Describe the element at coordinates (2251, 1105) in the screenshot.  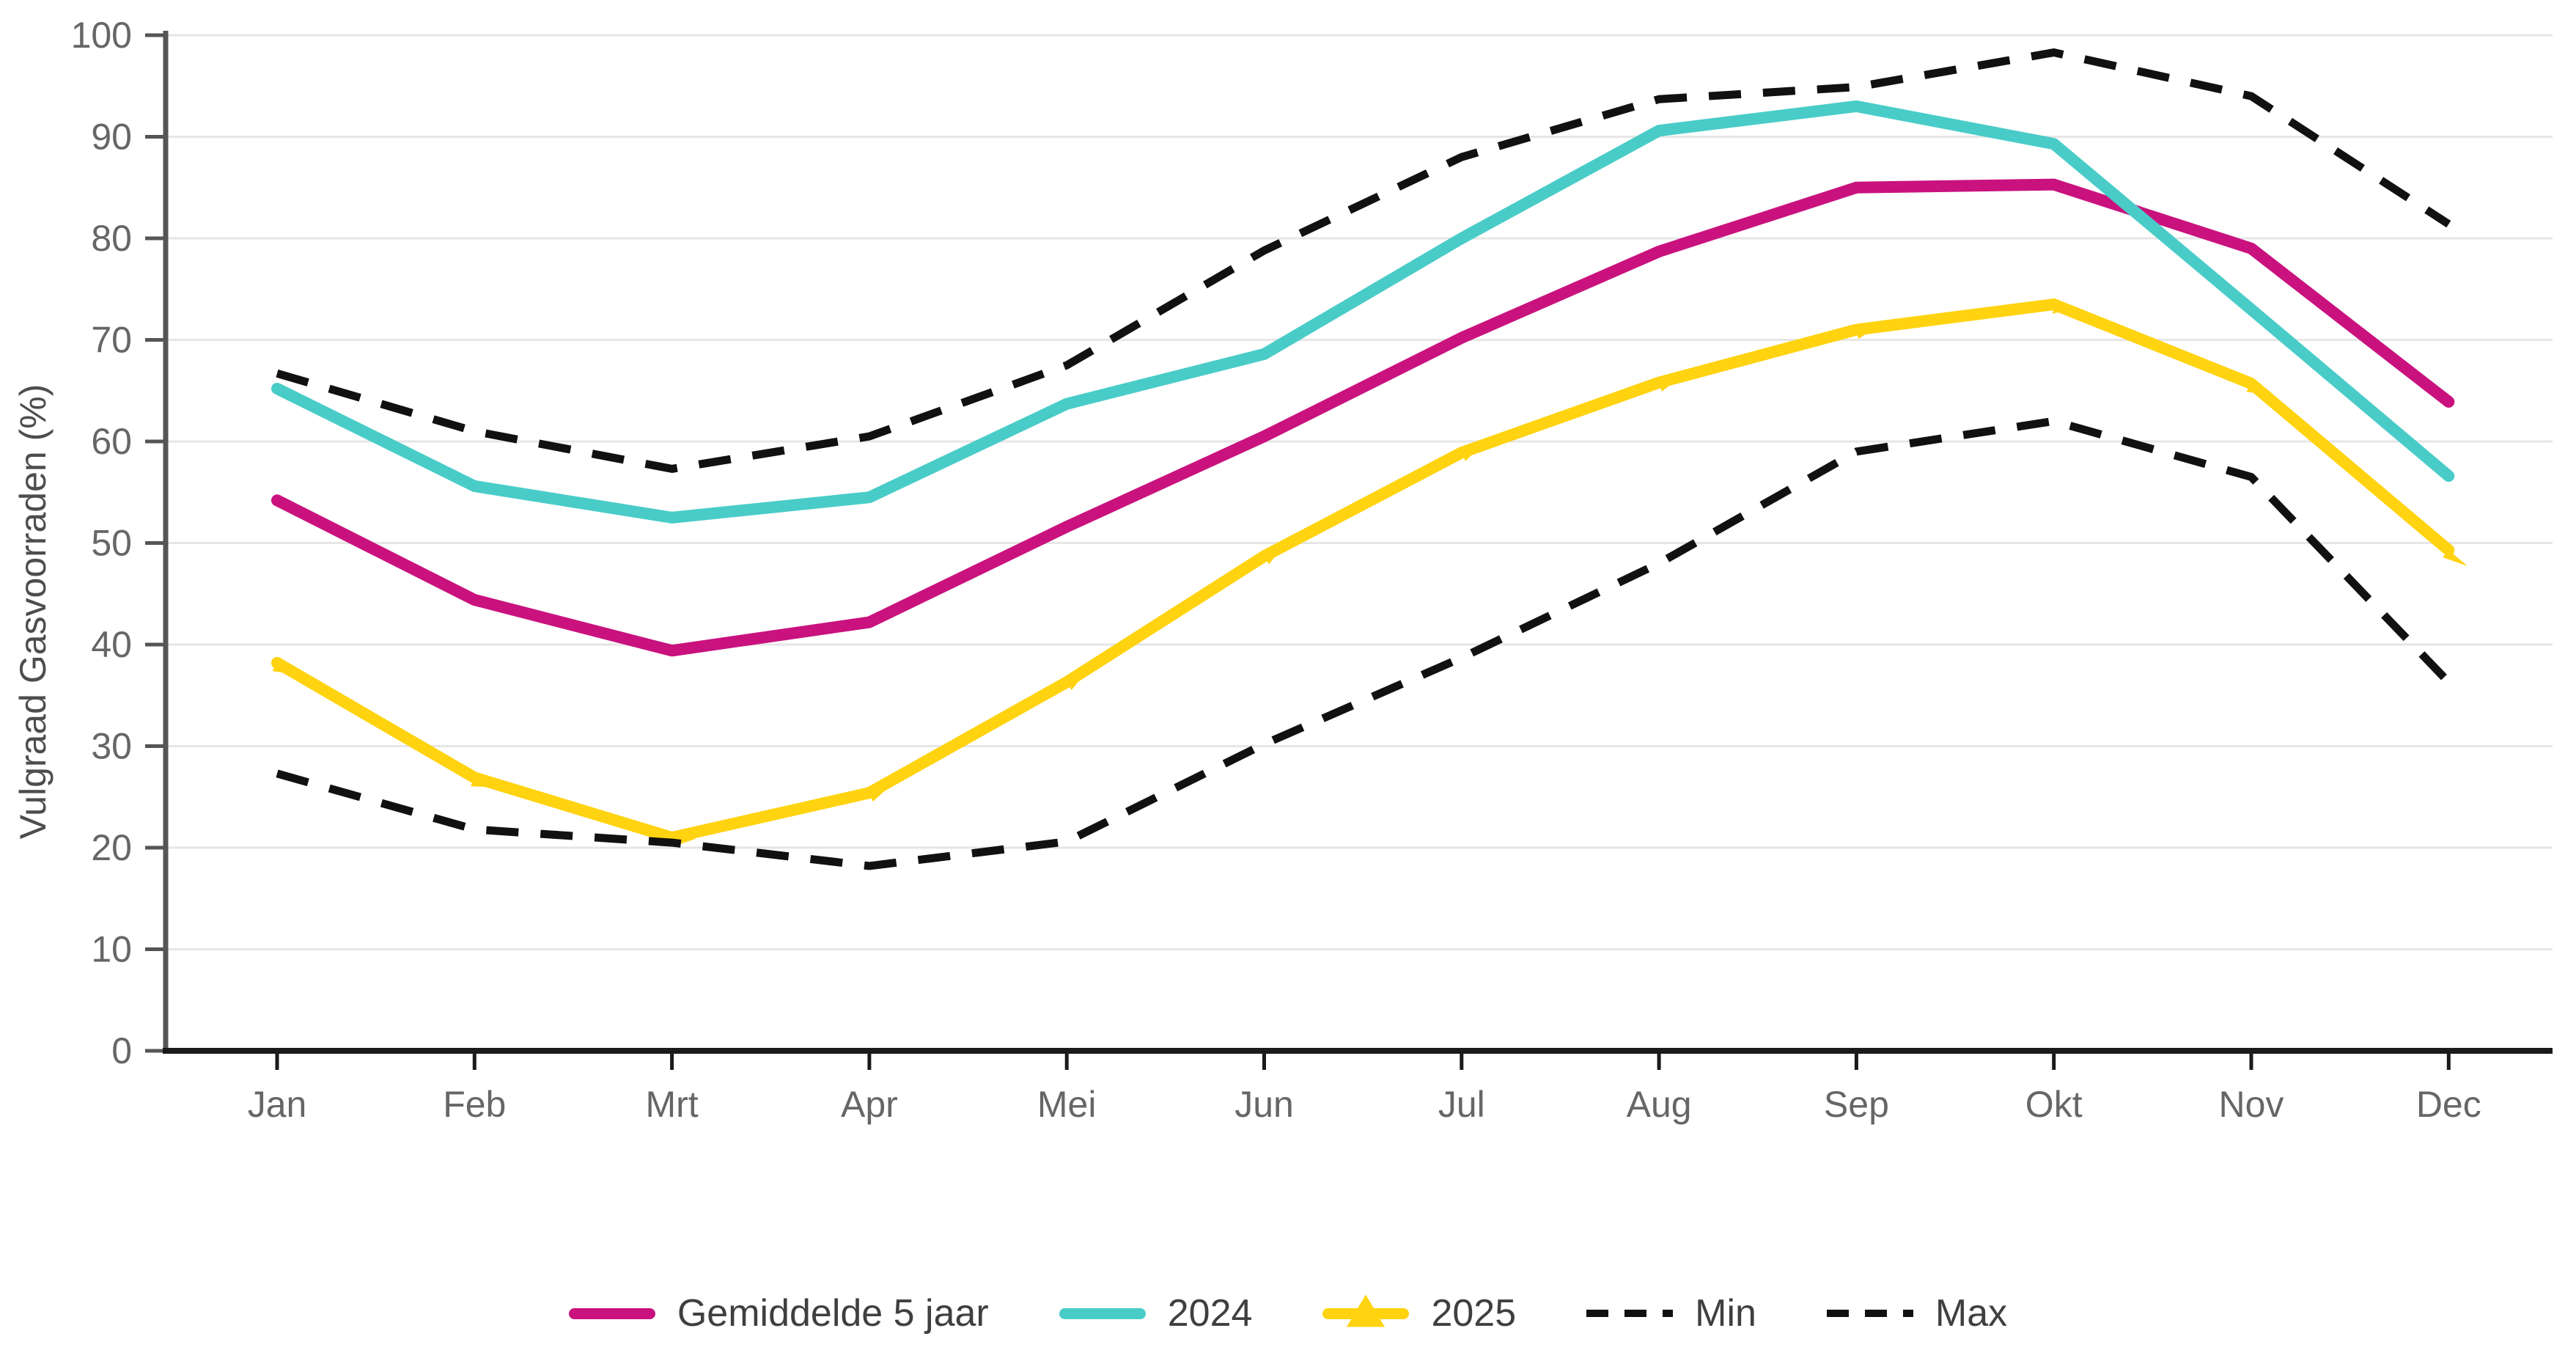
I see `x-tick-label-nov: Nov` at that location.